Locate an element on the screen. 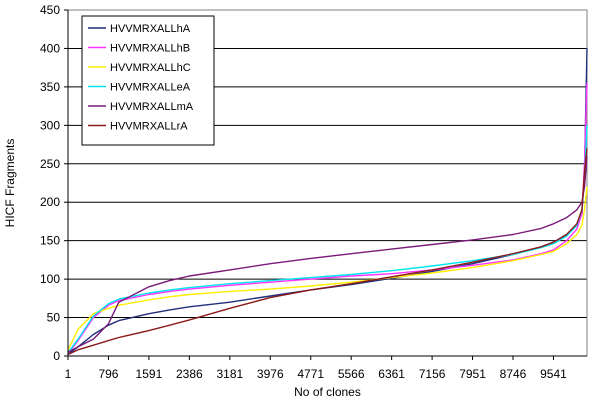  x-tick-label: 7156 is located at coordinates (432, 374).